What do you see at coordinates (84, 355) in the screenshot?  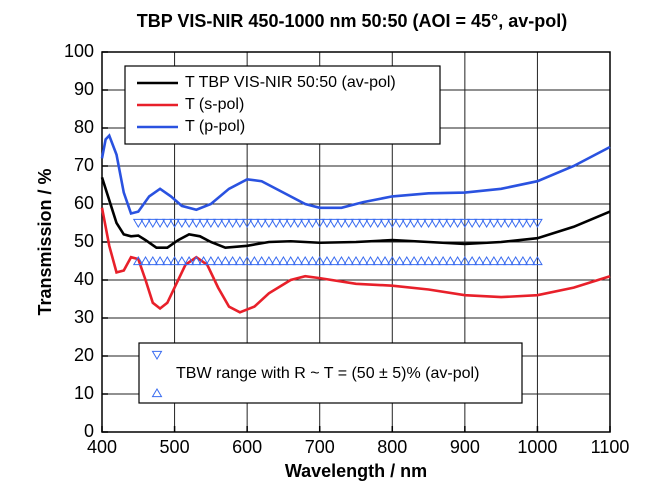 I see `y-tick-label: 20` at bounding box center [84, 355].